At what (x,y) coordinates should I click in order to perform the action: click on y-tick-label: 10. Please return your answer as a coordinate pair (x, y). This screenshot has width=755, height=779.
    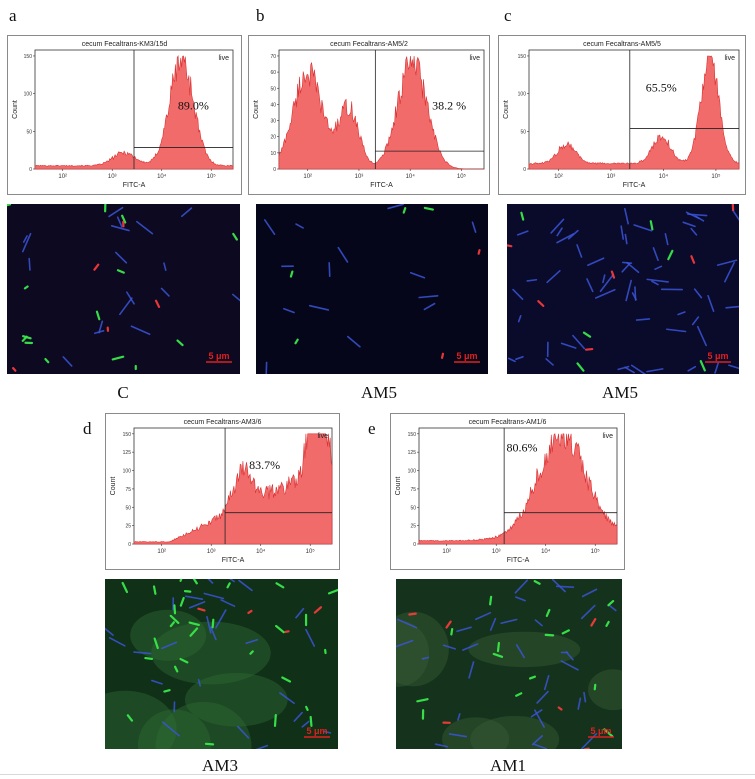
    Looking at the image, I should click on (273, 154).